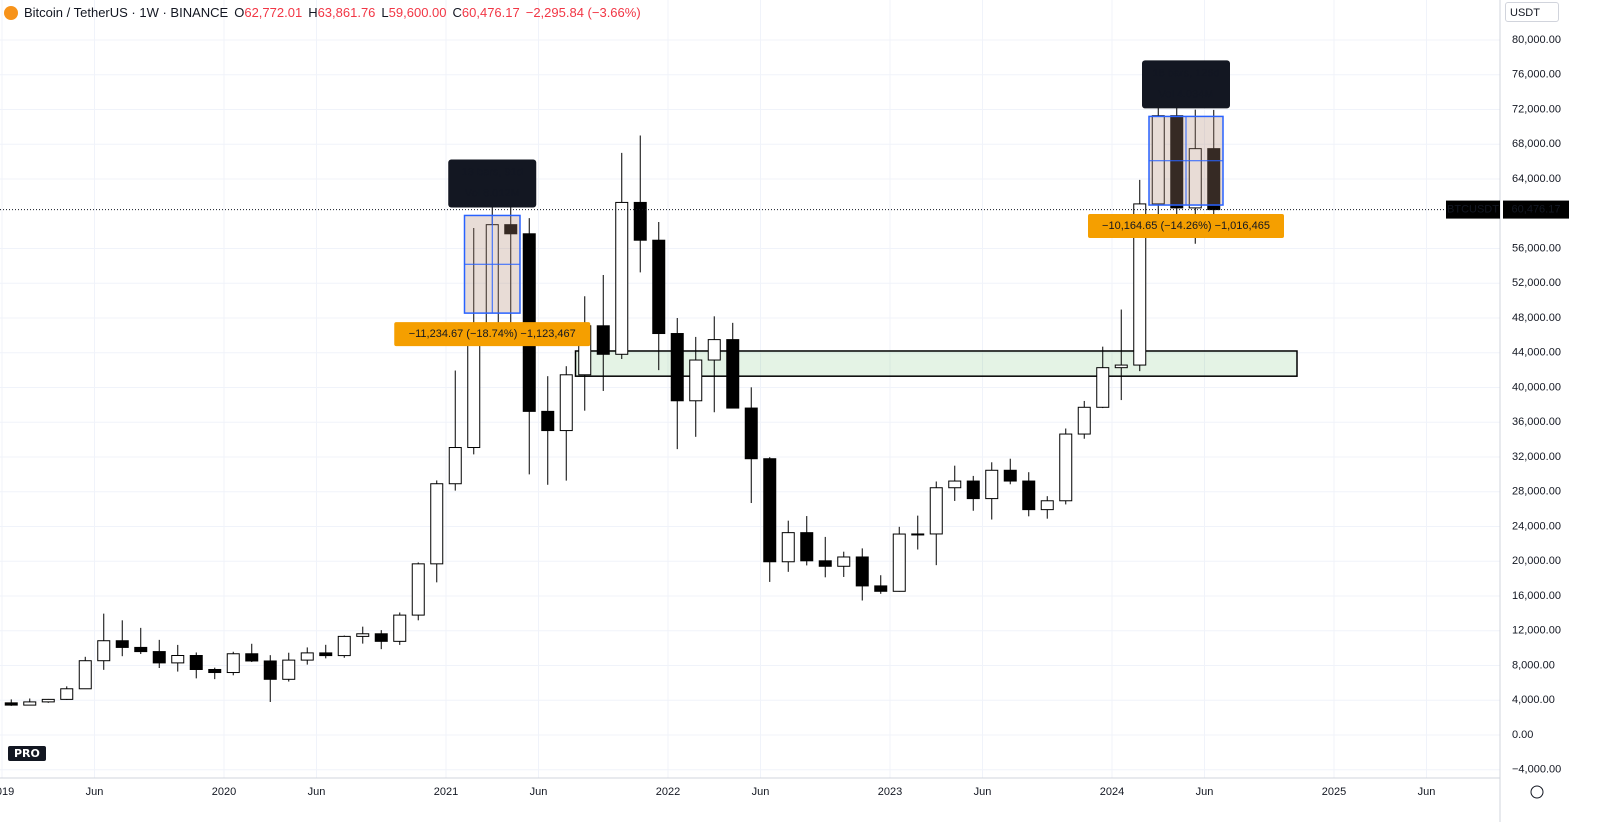 The width and height of the screenshot is (1608, 822). Describe the element at coordinates (1536, 492) in the screenshot. I see `y-tick-label: 28,000.00` at that location.